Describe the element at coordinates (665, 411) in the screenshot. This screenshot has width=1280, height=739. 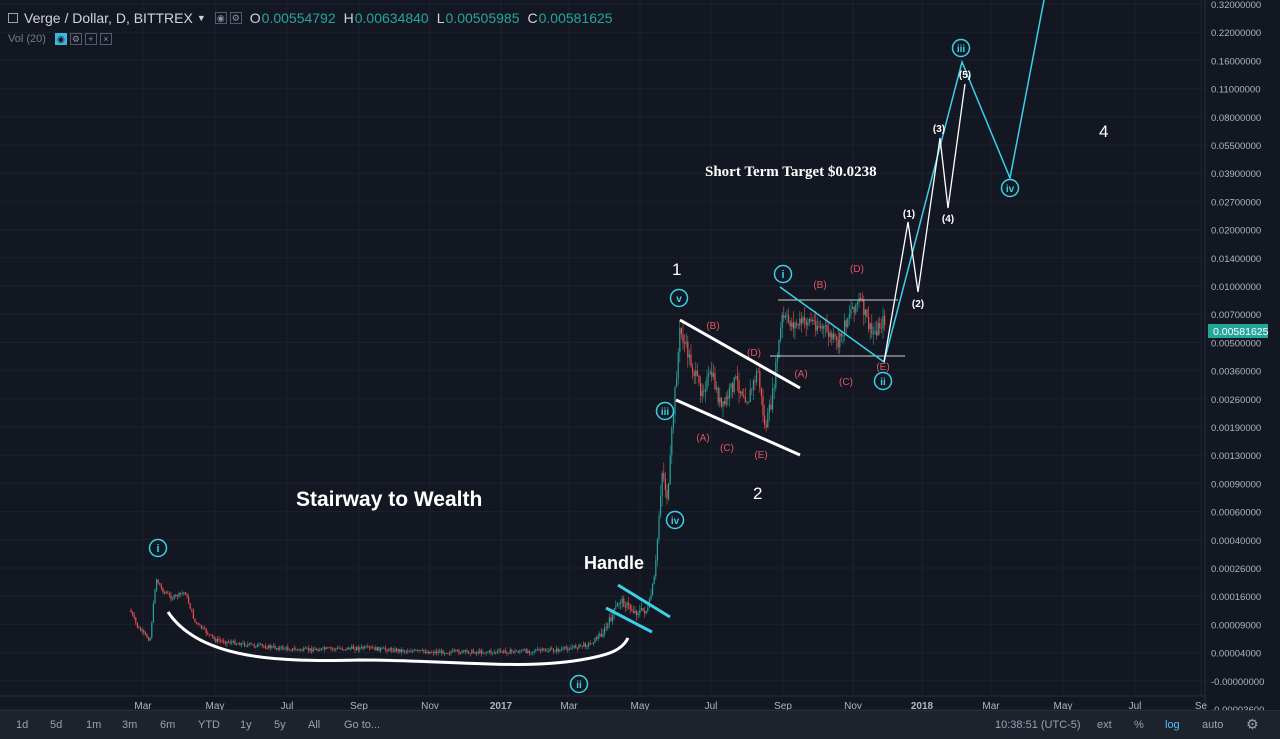
I see `circle-label-iii: iii` at that location.